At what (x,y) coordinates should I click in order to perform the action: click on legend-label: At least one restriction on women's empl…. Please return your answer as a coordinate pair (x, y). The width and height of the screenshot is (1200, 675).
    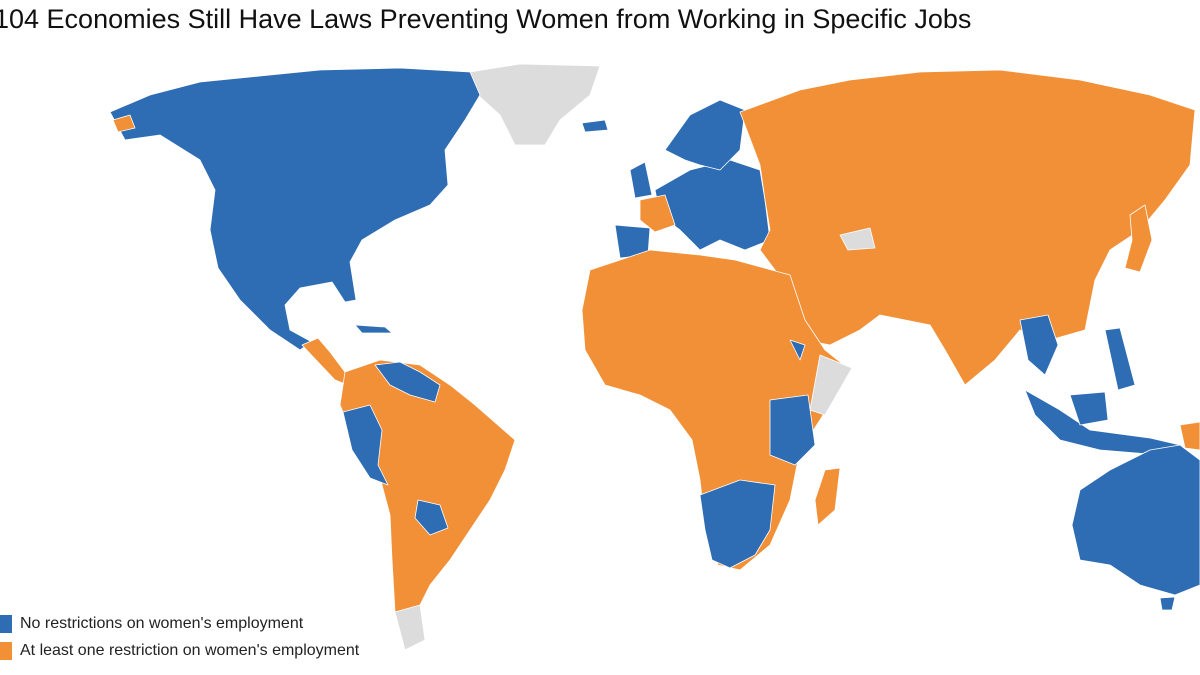
    Looking at the image, I should click on (190, 650).